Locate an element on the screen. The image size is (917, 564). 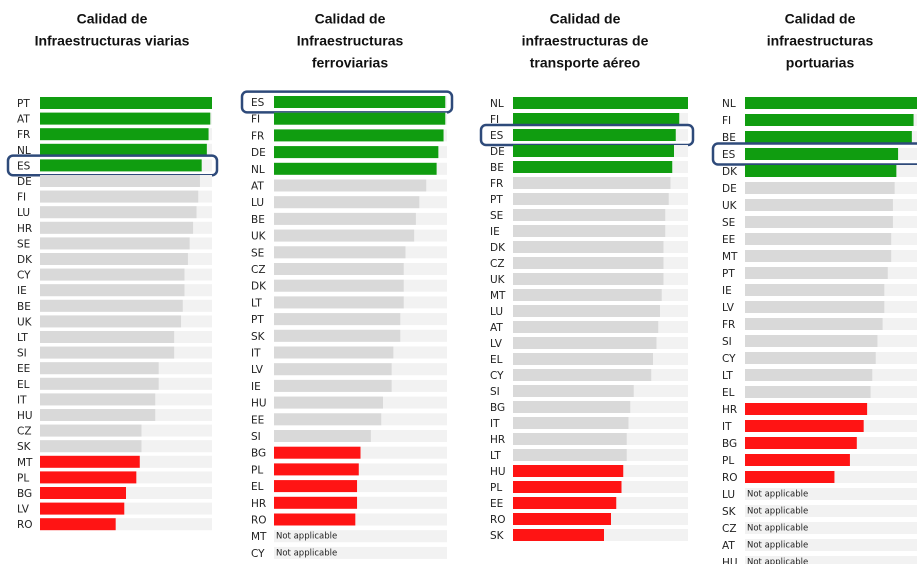
panel-title: infraestructuras is located at coordinates (820, 41).